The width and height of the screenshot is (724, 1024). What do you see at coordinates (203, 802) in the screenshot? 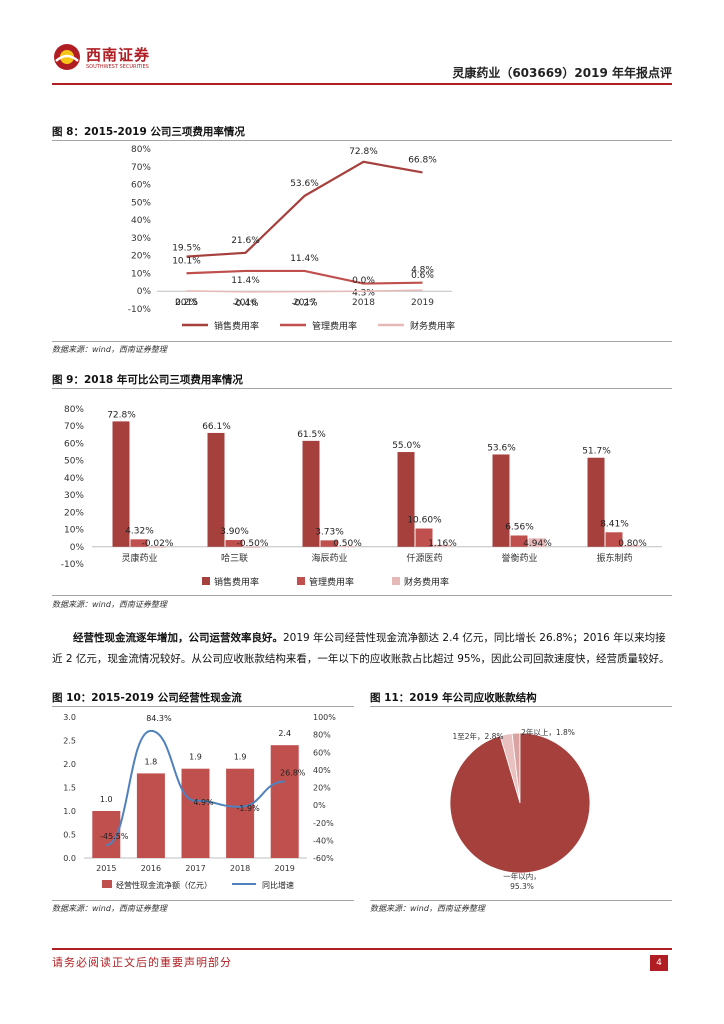
I see `data-label: 4.9%` at bounding box center [203, 802].